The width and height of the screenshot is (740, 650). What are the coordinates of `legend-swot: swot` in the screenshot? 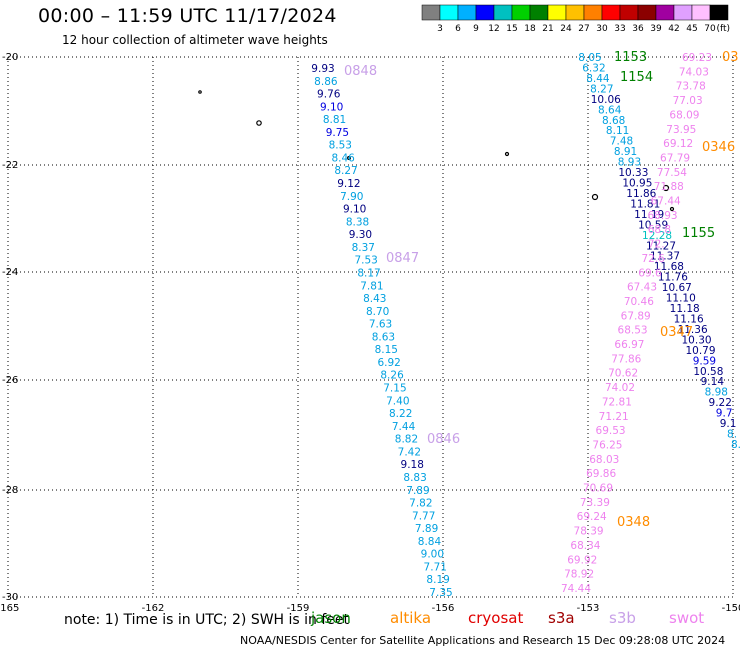 It's located at (687, 618).